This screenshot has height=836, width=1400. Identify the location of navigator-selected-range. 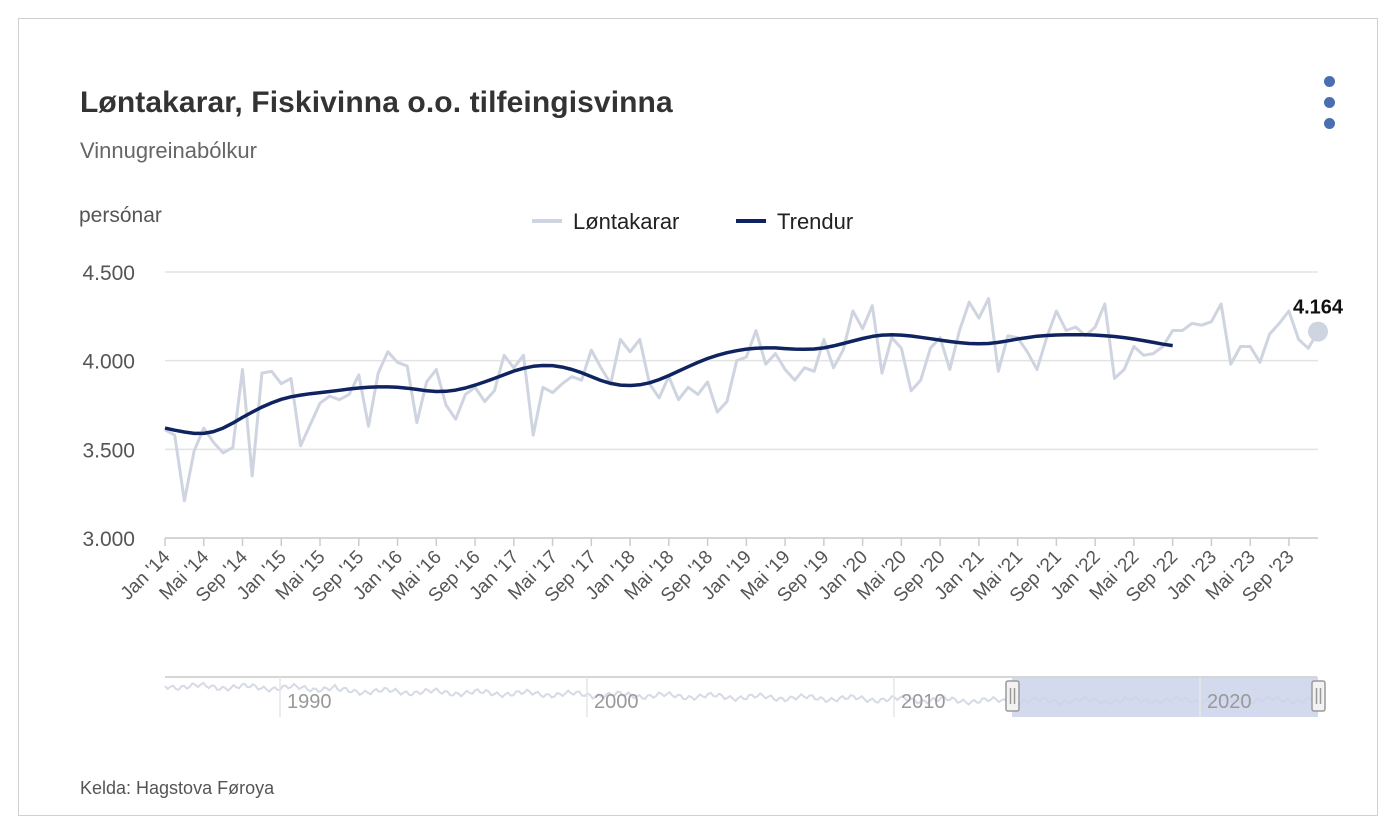
(1165, 697).